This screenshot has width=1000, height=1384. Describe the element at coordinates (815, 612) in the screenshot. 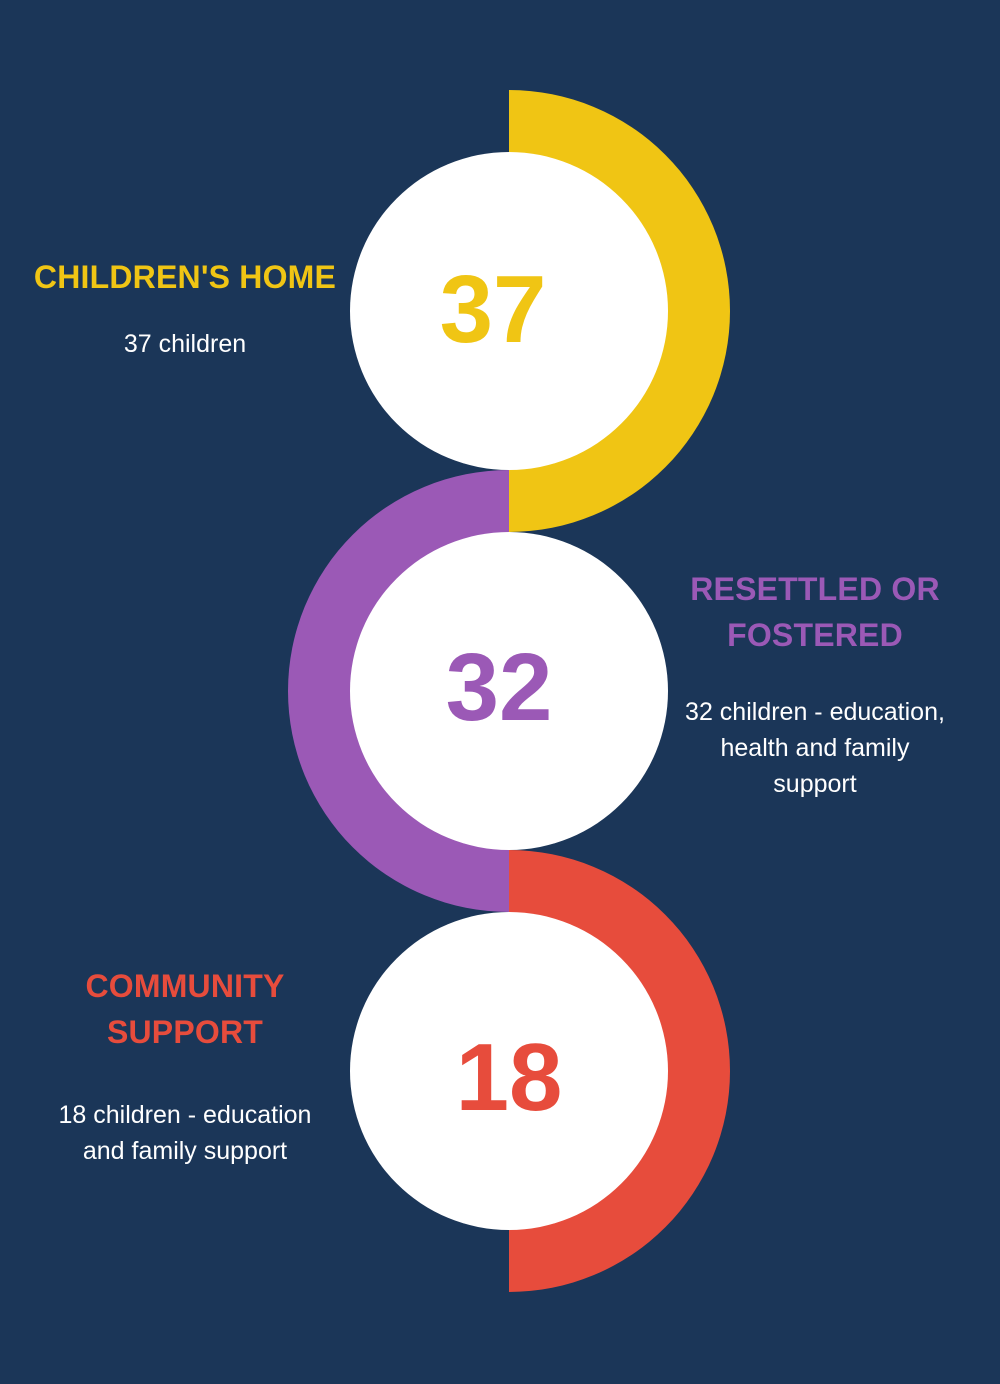

I see `section-title: RESETTLED OR FOSTERED` at that location.